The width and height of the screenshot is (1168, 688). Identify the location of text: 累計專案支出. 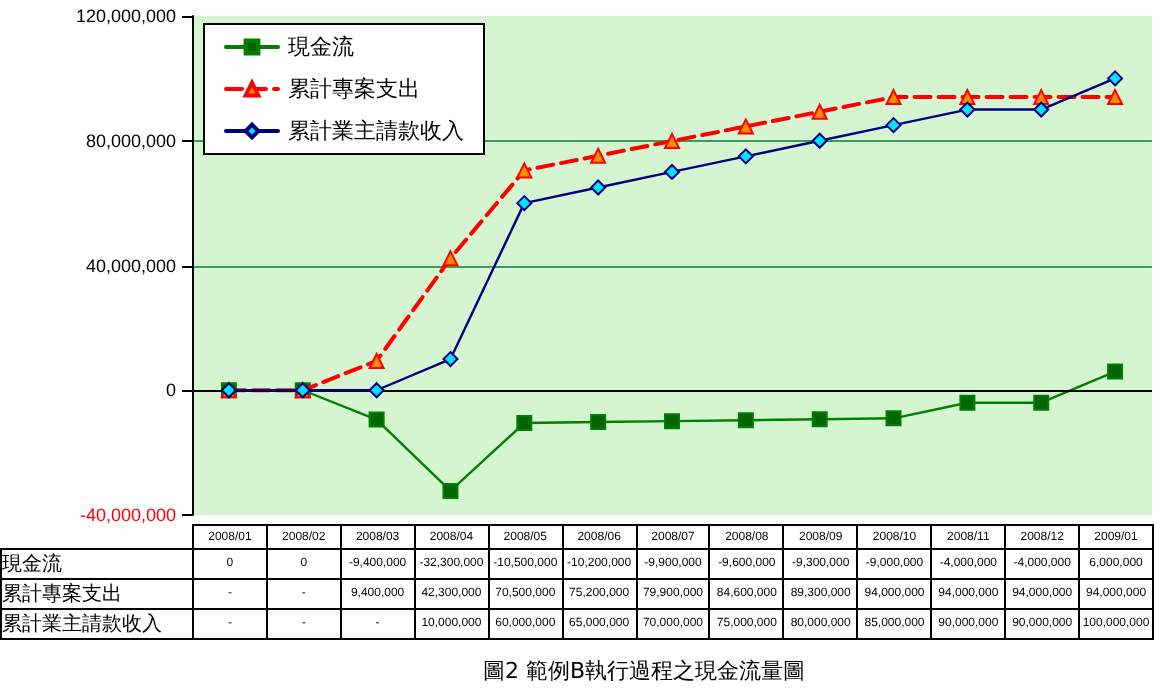
(62, 595).